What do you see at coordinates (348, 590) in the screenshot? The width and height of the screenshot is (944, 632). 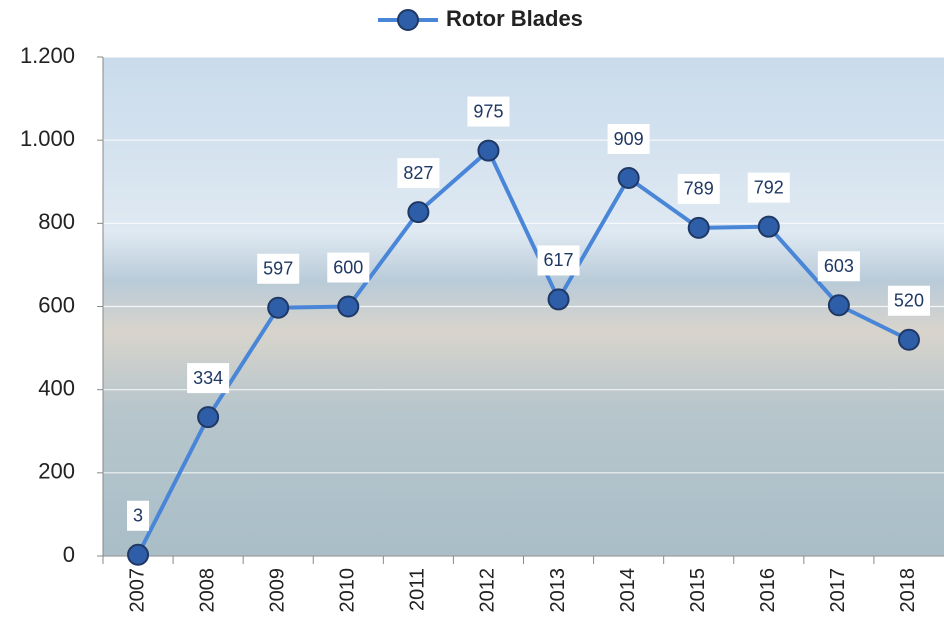 I see `x-tick-label: 2010` at bounding box center [348, 590].